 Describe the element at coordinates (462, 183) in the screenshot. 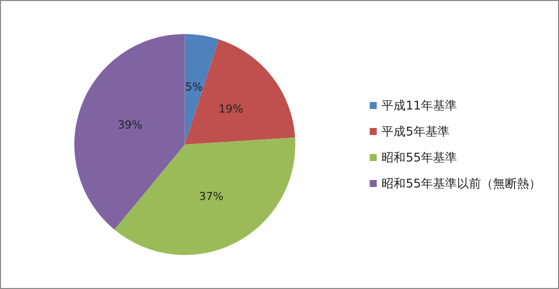

I see `legend-label: 昭和55年基準以前（無断熱）` at that location.